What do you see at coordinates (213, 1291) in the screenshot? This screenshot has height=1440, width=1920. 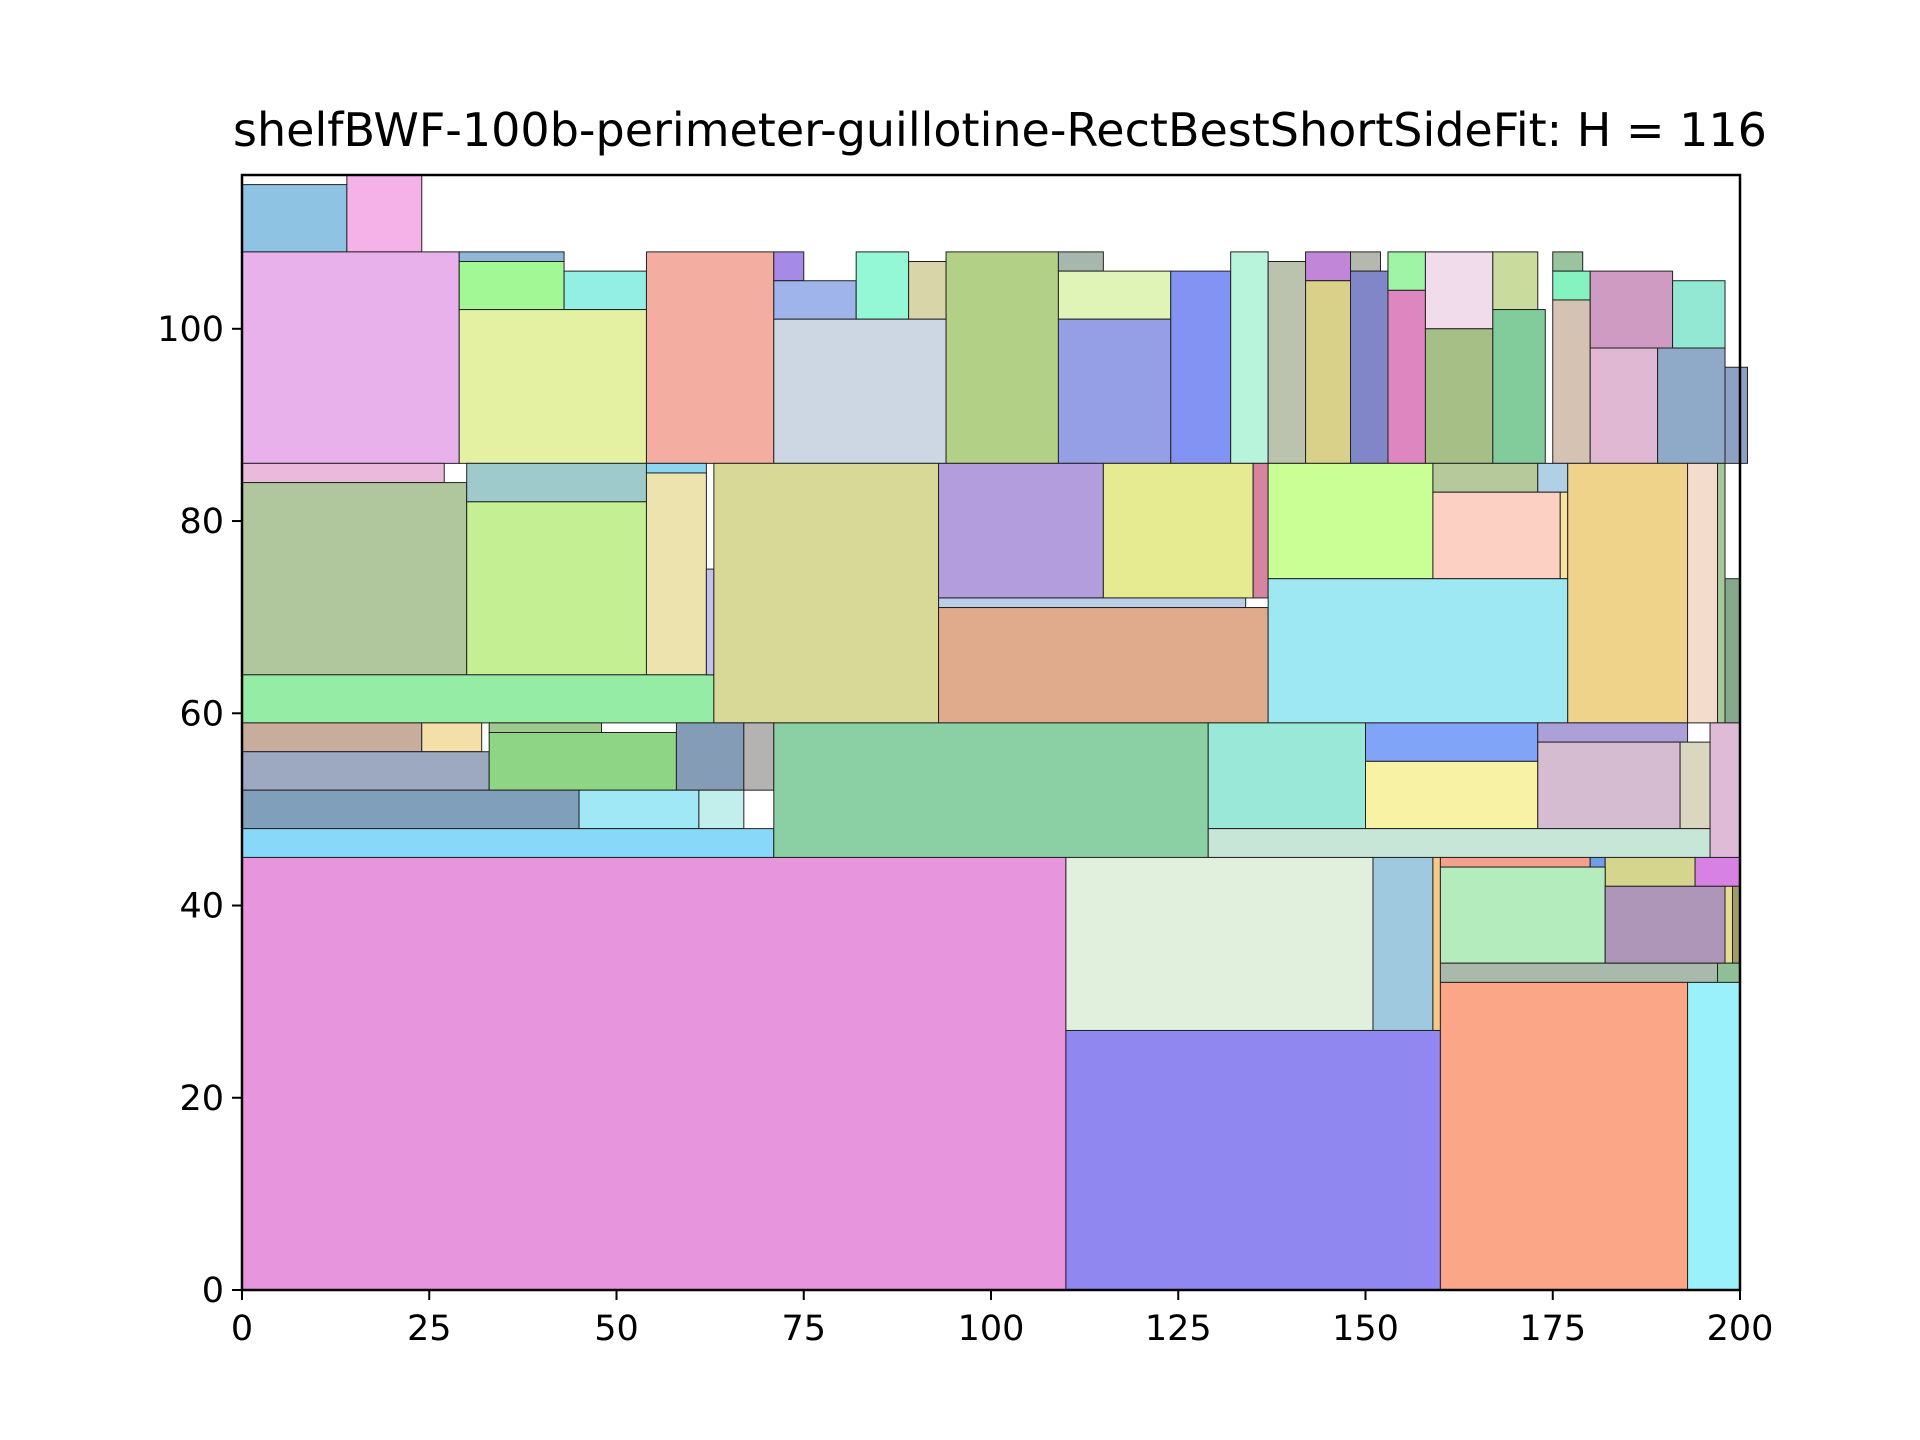 I see `y-tick-label: 0` at bounding box center [213, 1291].